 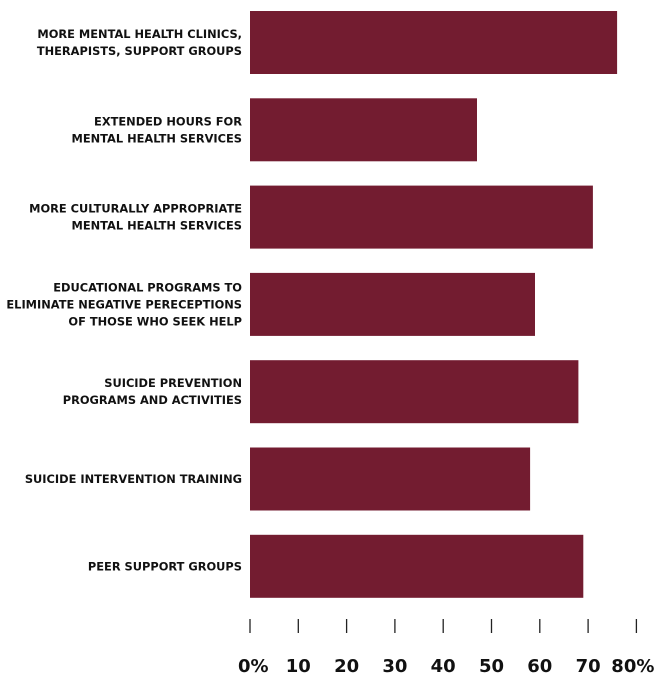 What do you see at coordinates (588, 665) in the screenshot?
I see `x-tick-label-7: 70` at bounding box center [588, 665].